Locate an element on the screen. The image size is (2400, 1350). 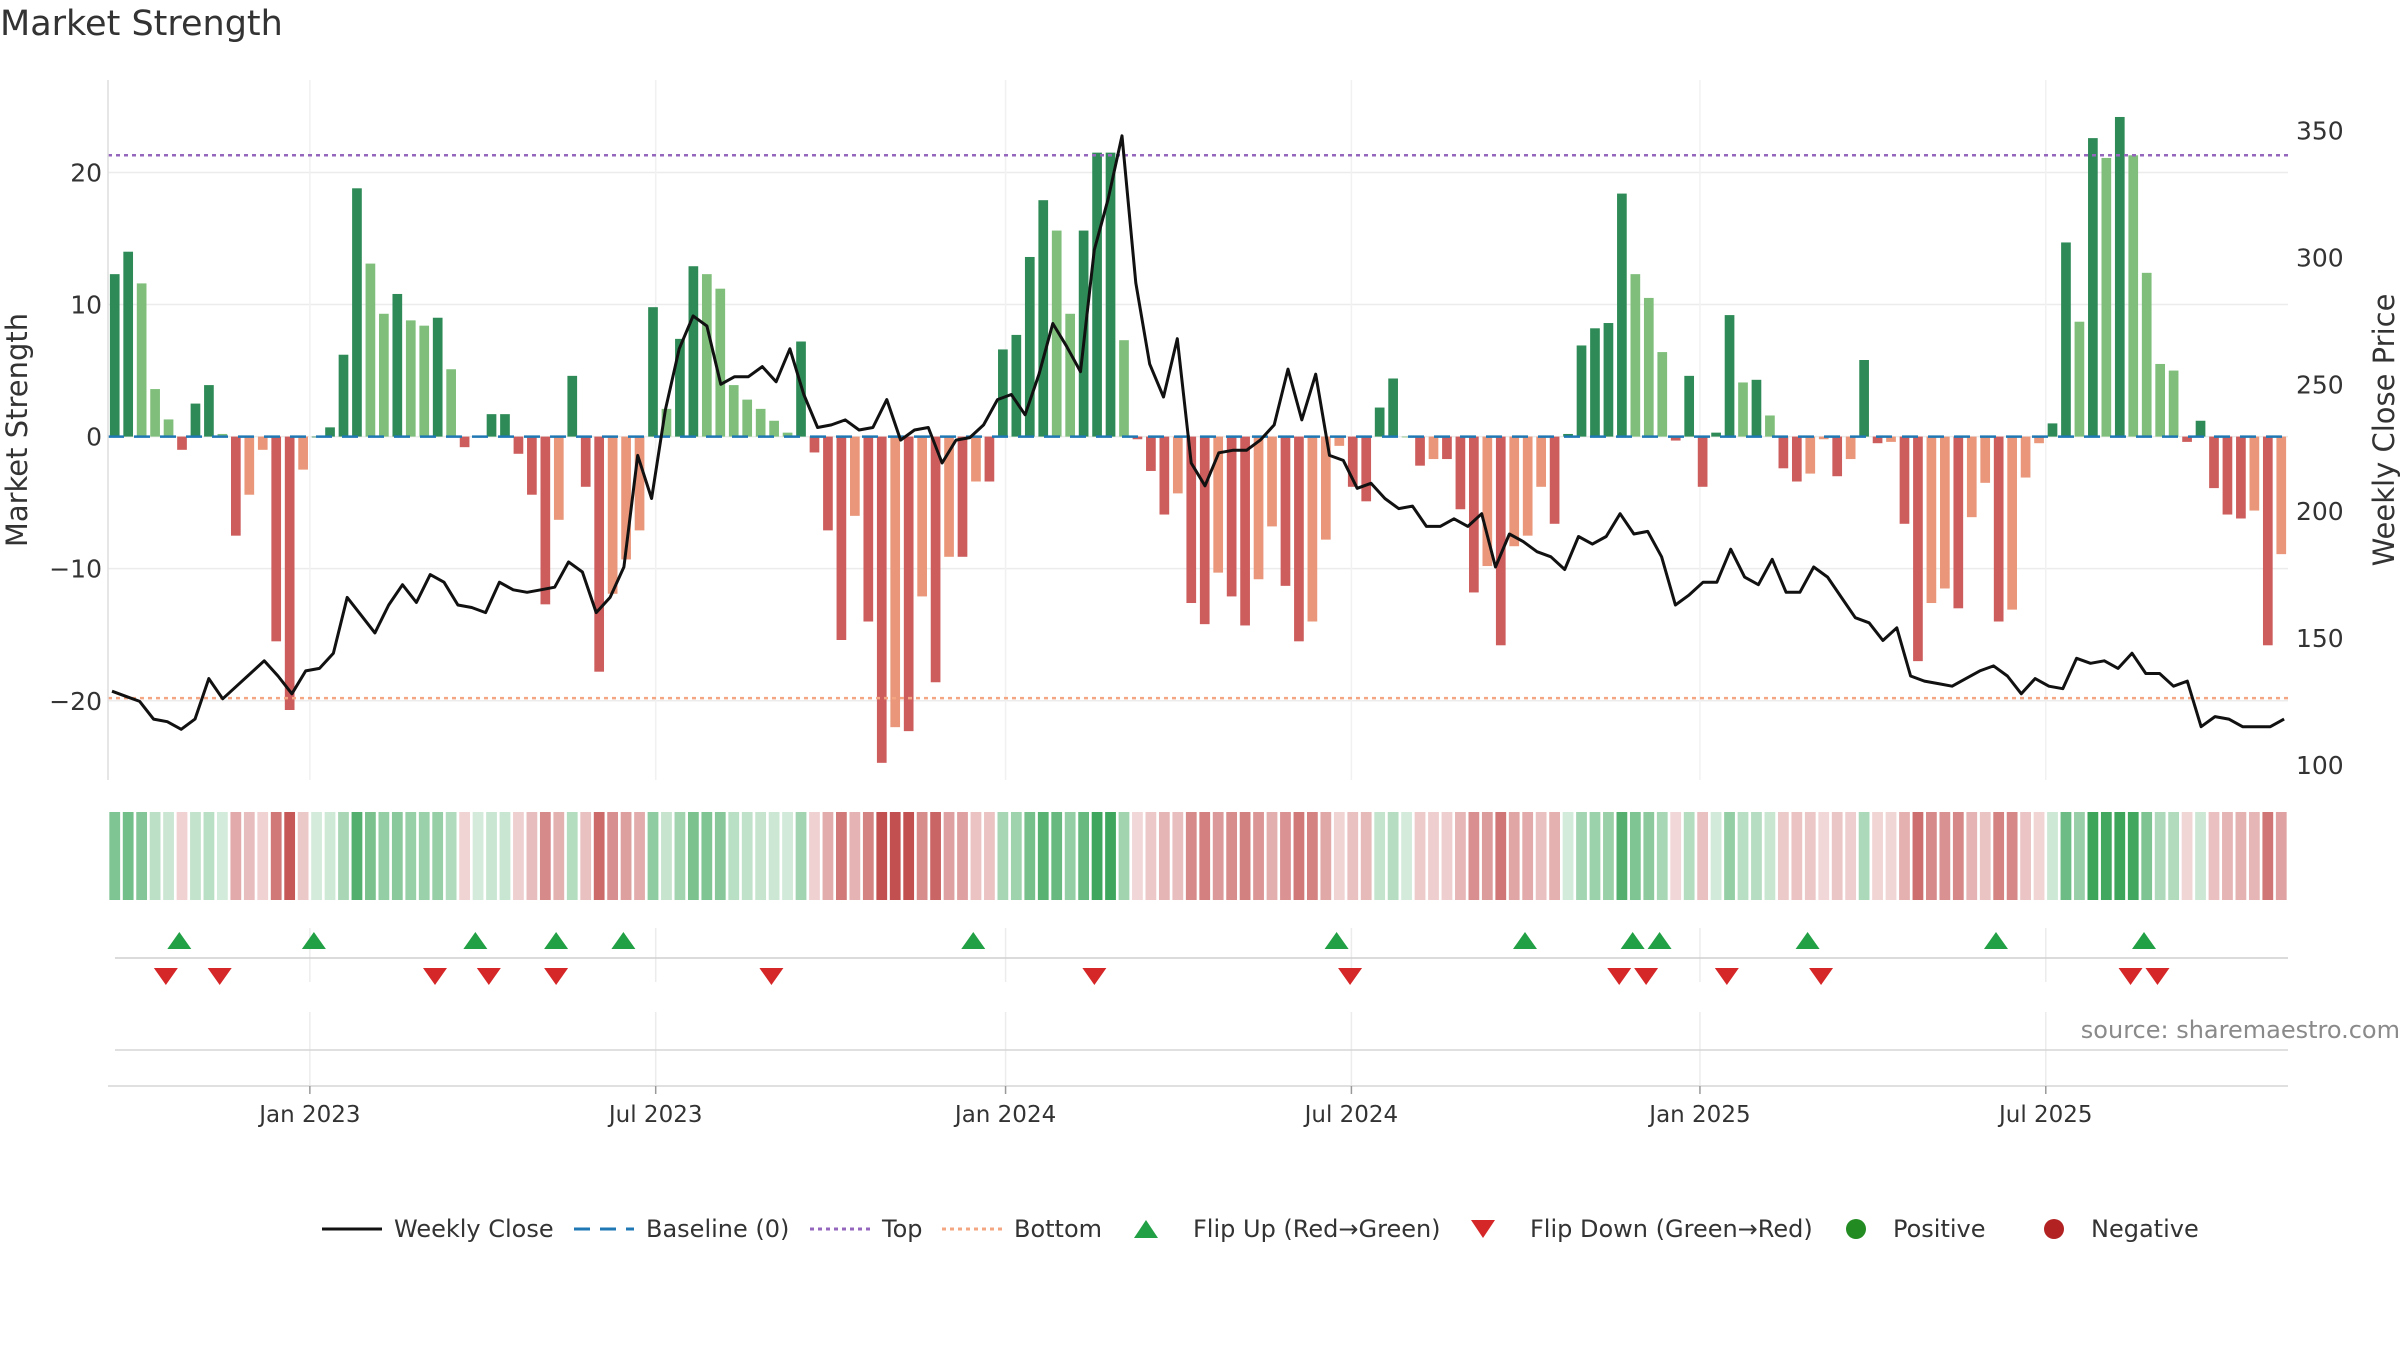
x-tick-label: Jul 2023 is located at coordinates (655, 1115).